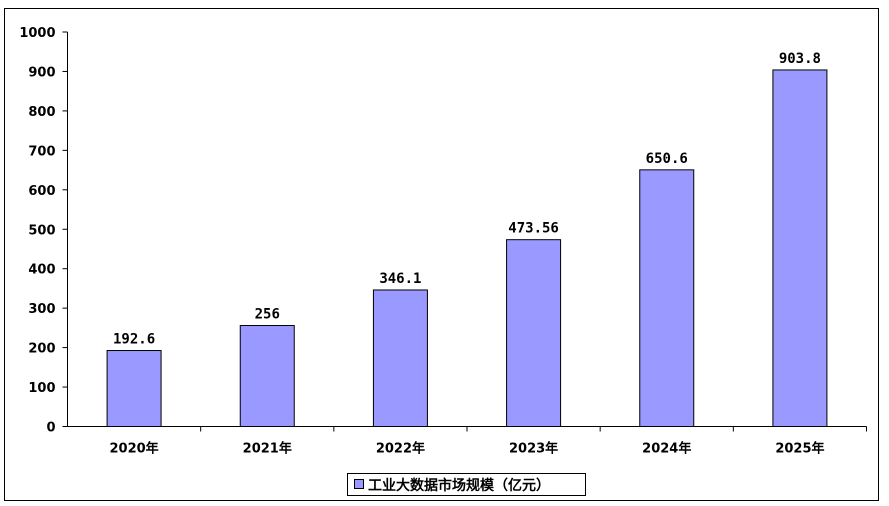  What do you see at coordinates (533, 449) in the screenshot?
I see `x-tick-label-4: 2023年` at bounding box center [533, 449].